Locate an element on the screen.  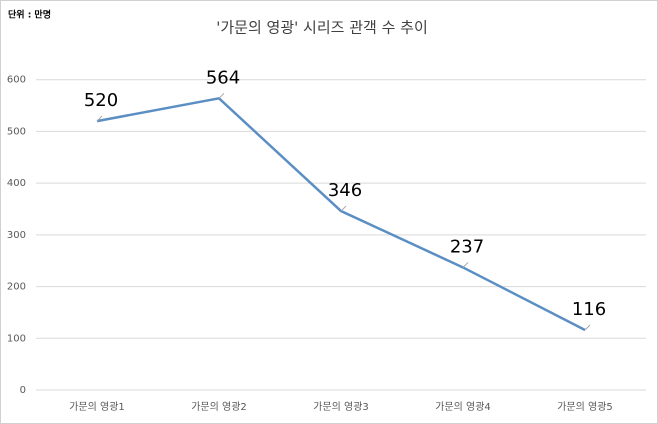
data-label: 237 is located at coordinates (467, 246).